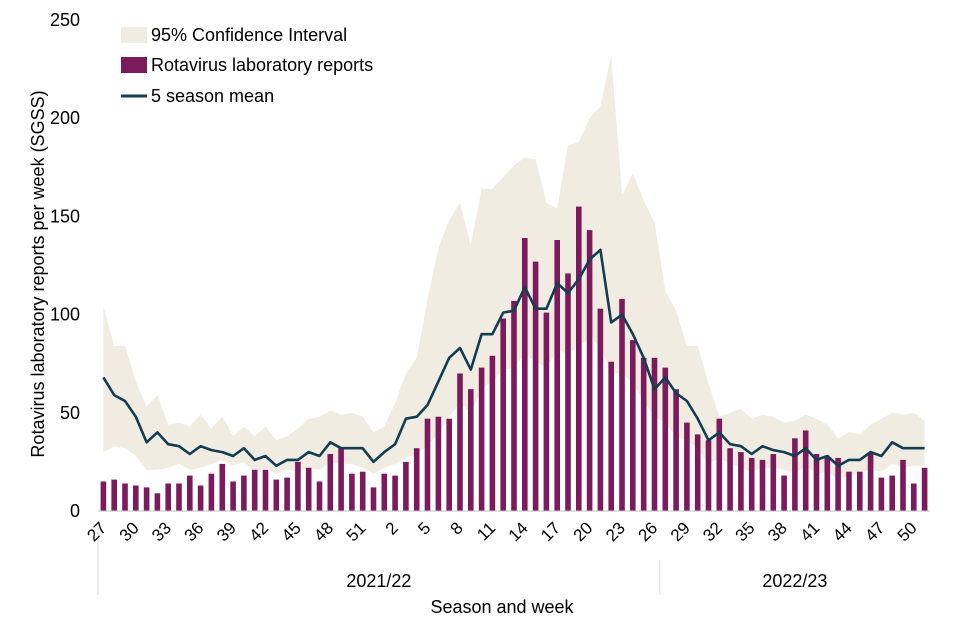 This screenshot has height=640, width=960. I want to click on x-tick-label-12: 11, so click(486, 531).